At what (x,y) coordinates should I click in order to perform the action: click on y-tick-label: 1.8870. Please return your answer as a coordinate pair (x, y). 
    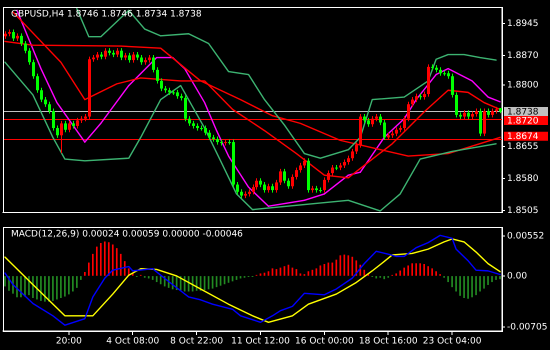
    Looking at the image, I should click on (523, 55).